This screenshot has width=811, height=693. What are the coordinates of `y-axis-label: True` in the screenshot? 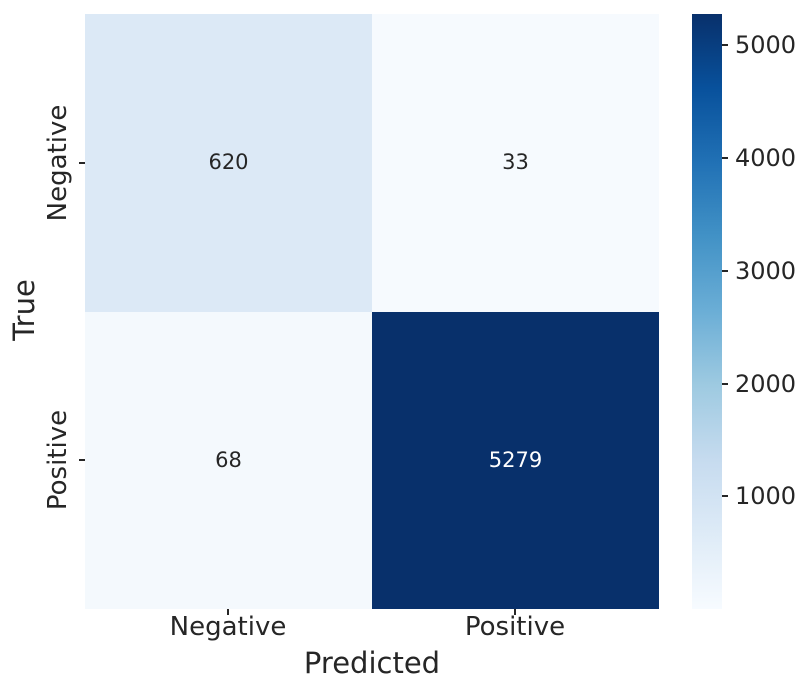 It's located at (24, 310).